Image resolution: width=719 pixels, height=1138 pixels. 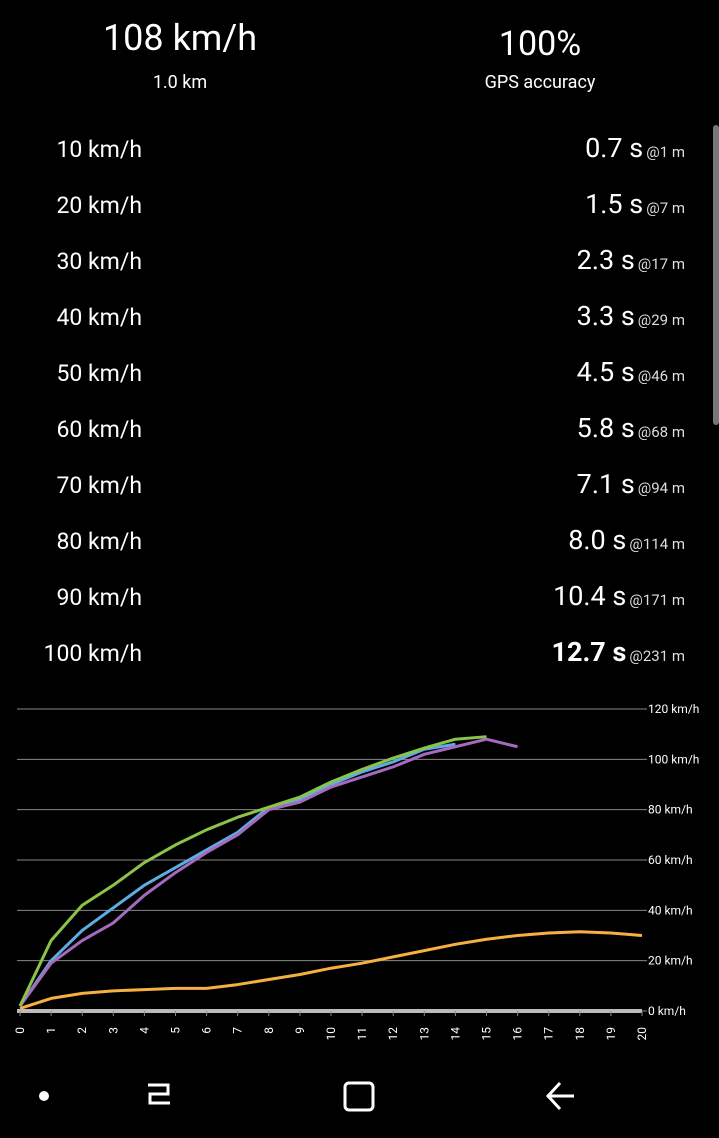 What do you see at coordinates (487, 1034) in the screenshot?
I see `x-tick-label: 15` at bounding box center [487, 1034].